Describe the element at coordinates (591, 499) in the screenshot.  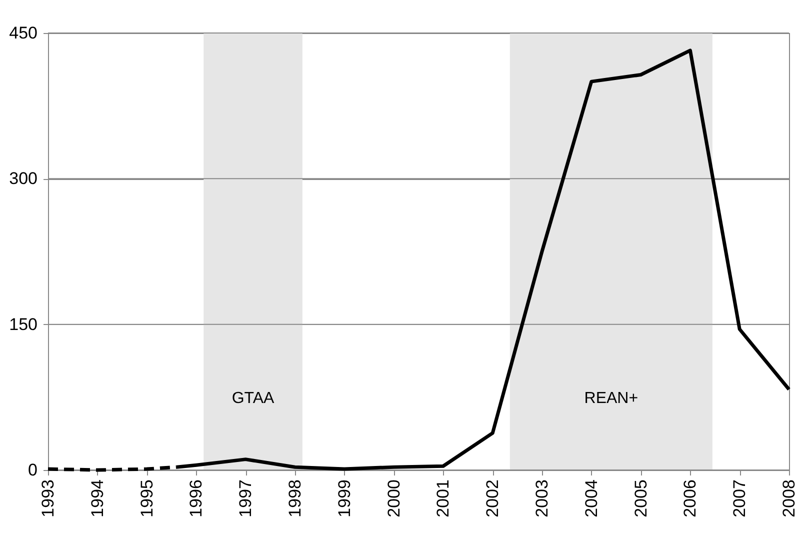
I see `x-tick-label: 2004` at that location.